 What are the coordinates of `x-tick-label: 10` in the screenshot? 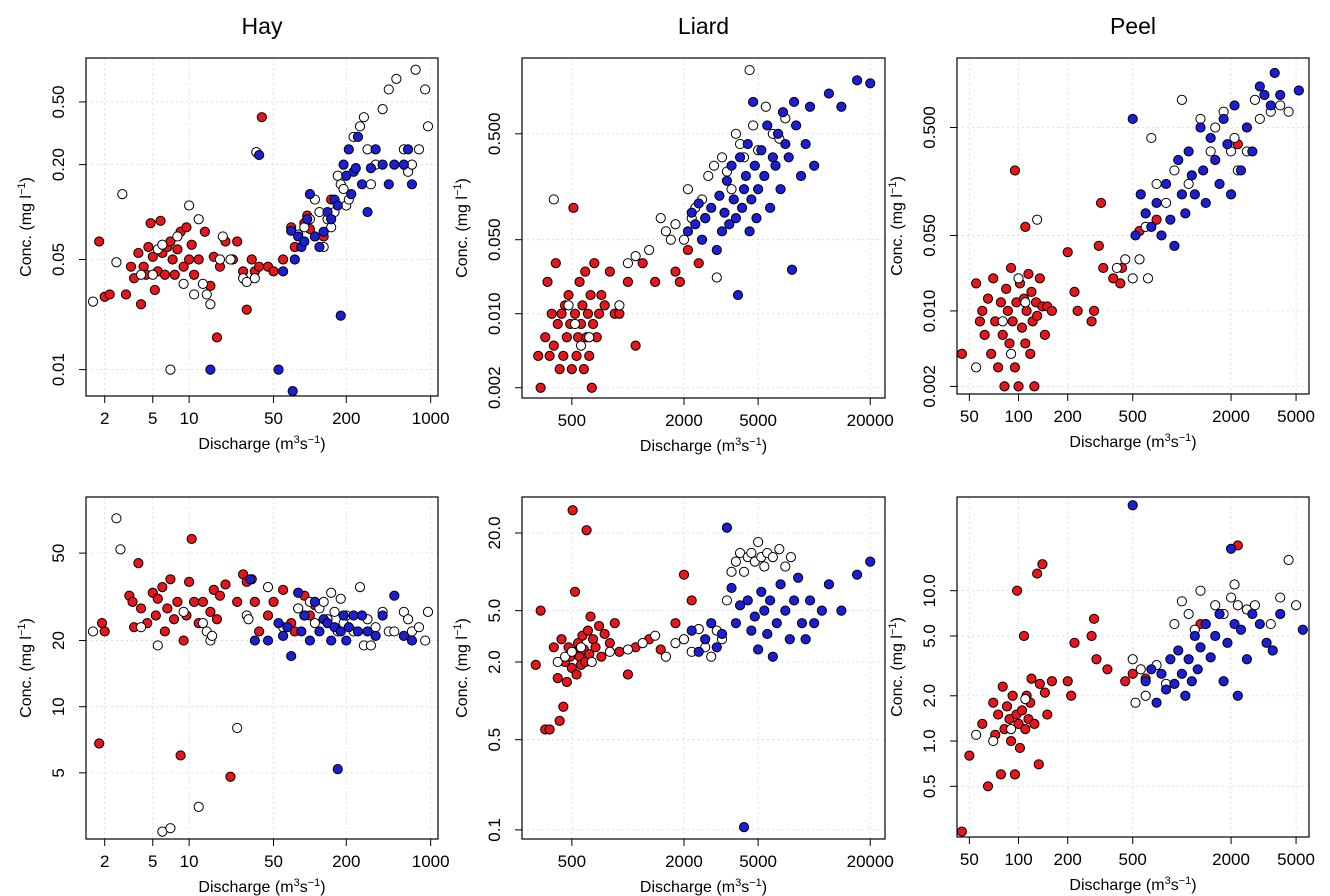 It's located at (189, 861).